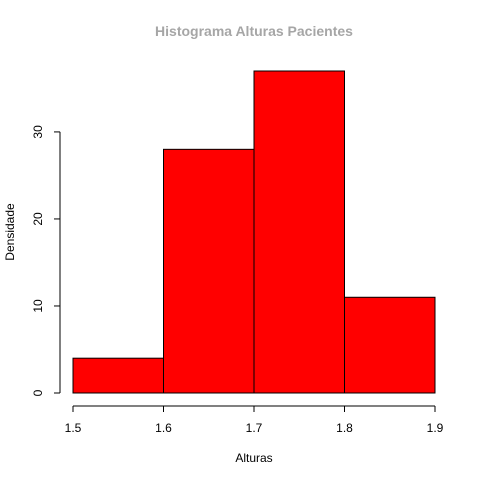 The image size is (480, 480). I want to click on x-tick-label-2: 1.7, so click(254, 428).